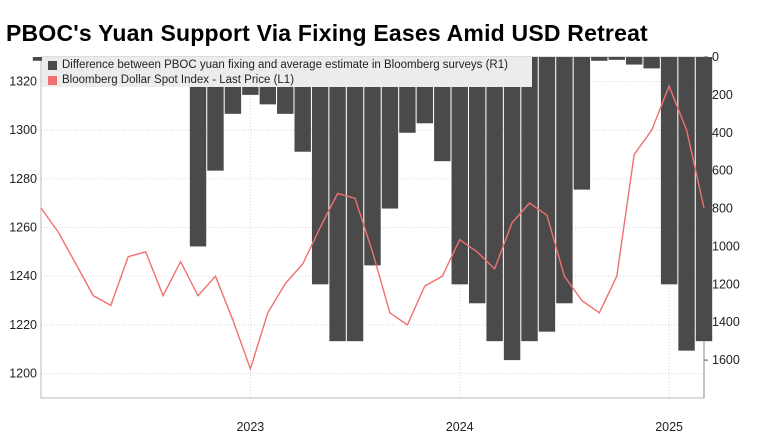 The width and height of the screenshot is (757, 435). Describe the element at coordinates (23, 374) in the screenshot. I see `y-left-tick-label: 1200` at that location.